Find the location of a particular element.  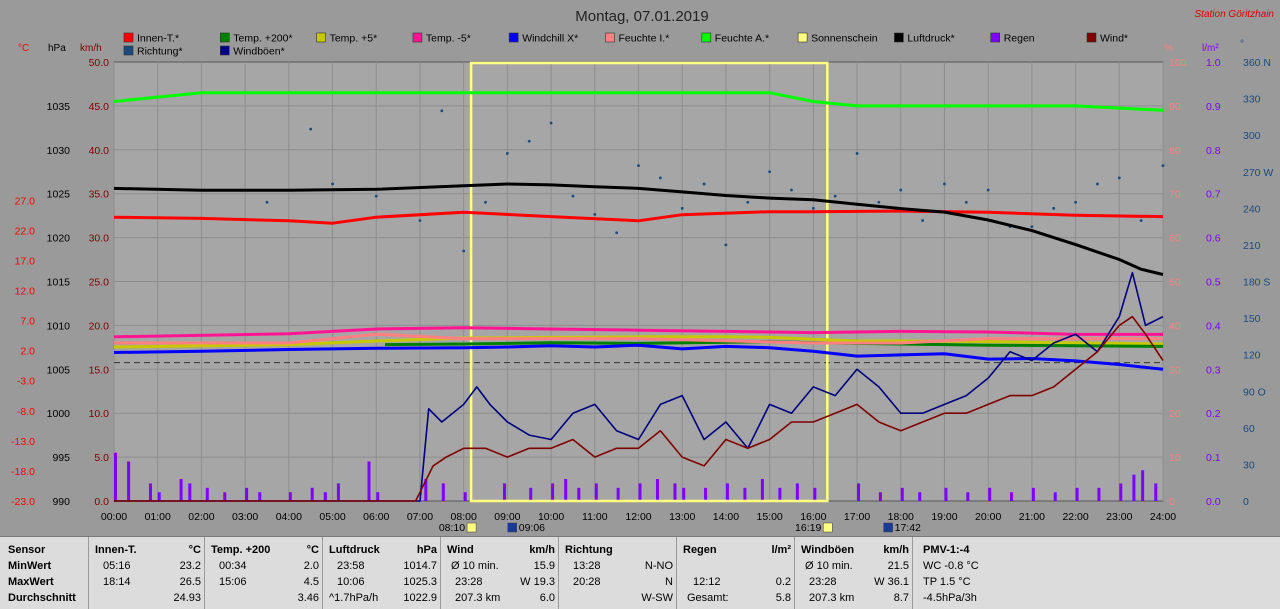

tick-wind: 20.0 is located at coordinates (99, 326).